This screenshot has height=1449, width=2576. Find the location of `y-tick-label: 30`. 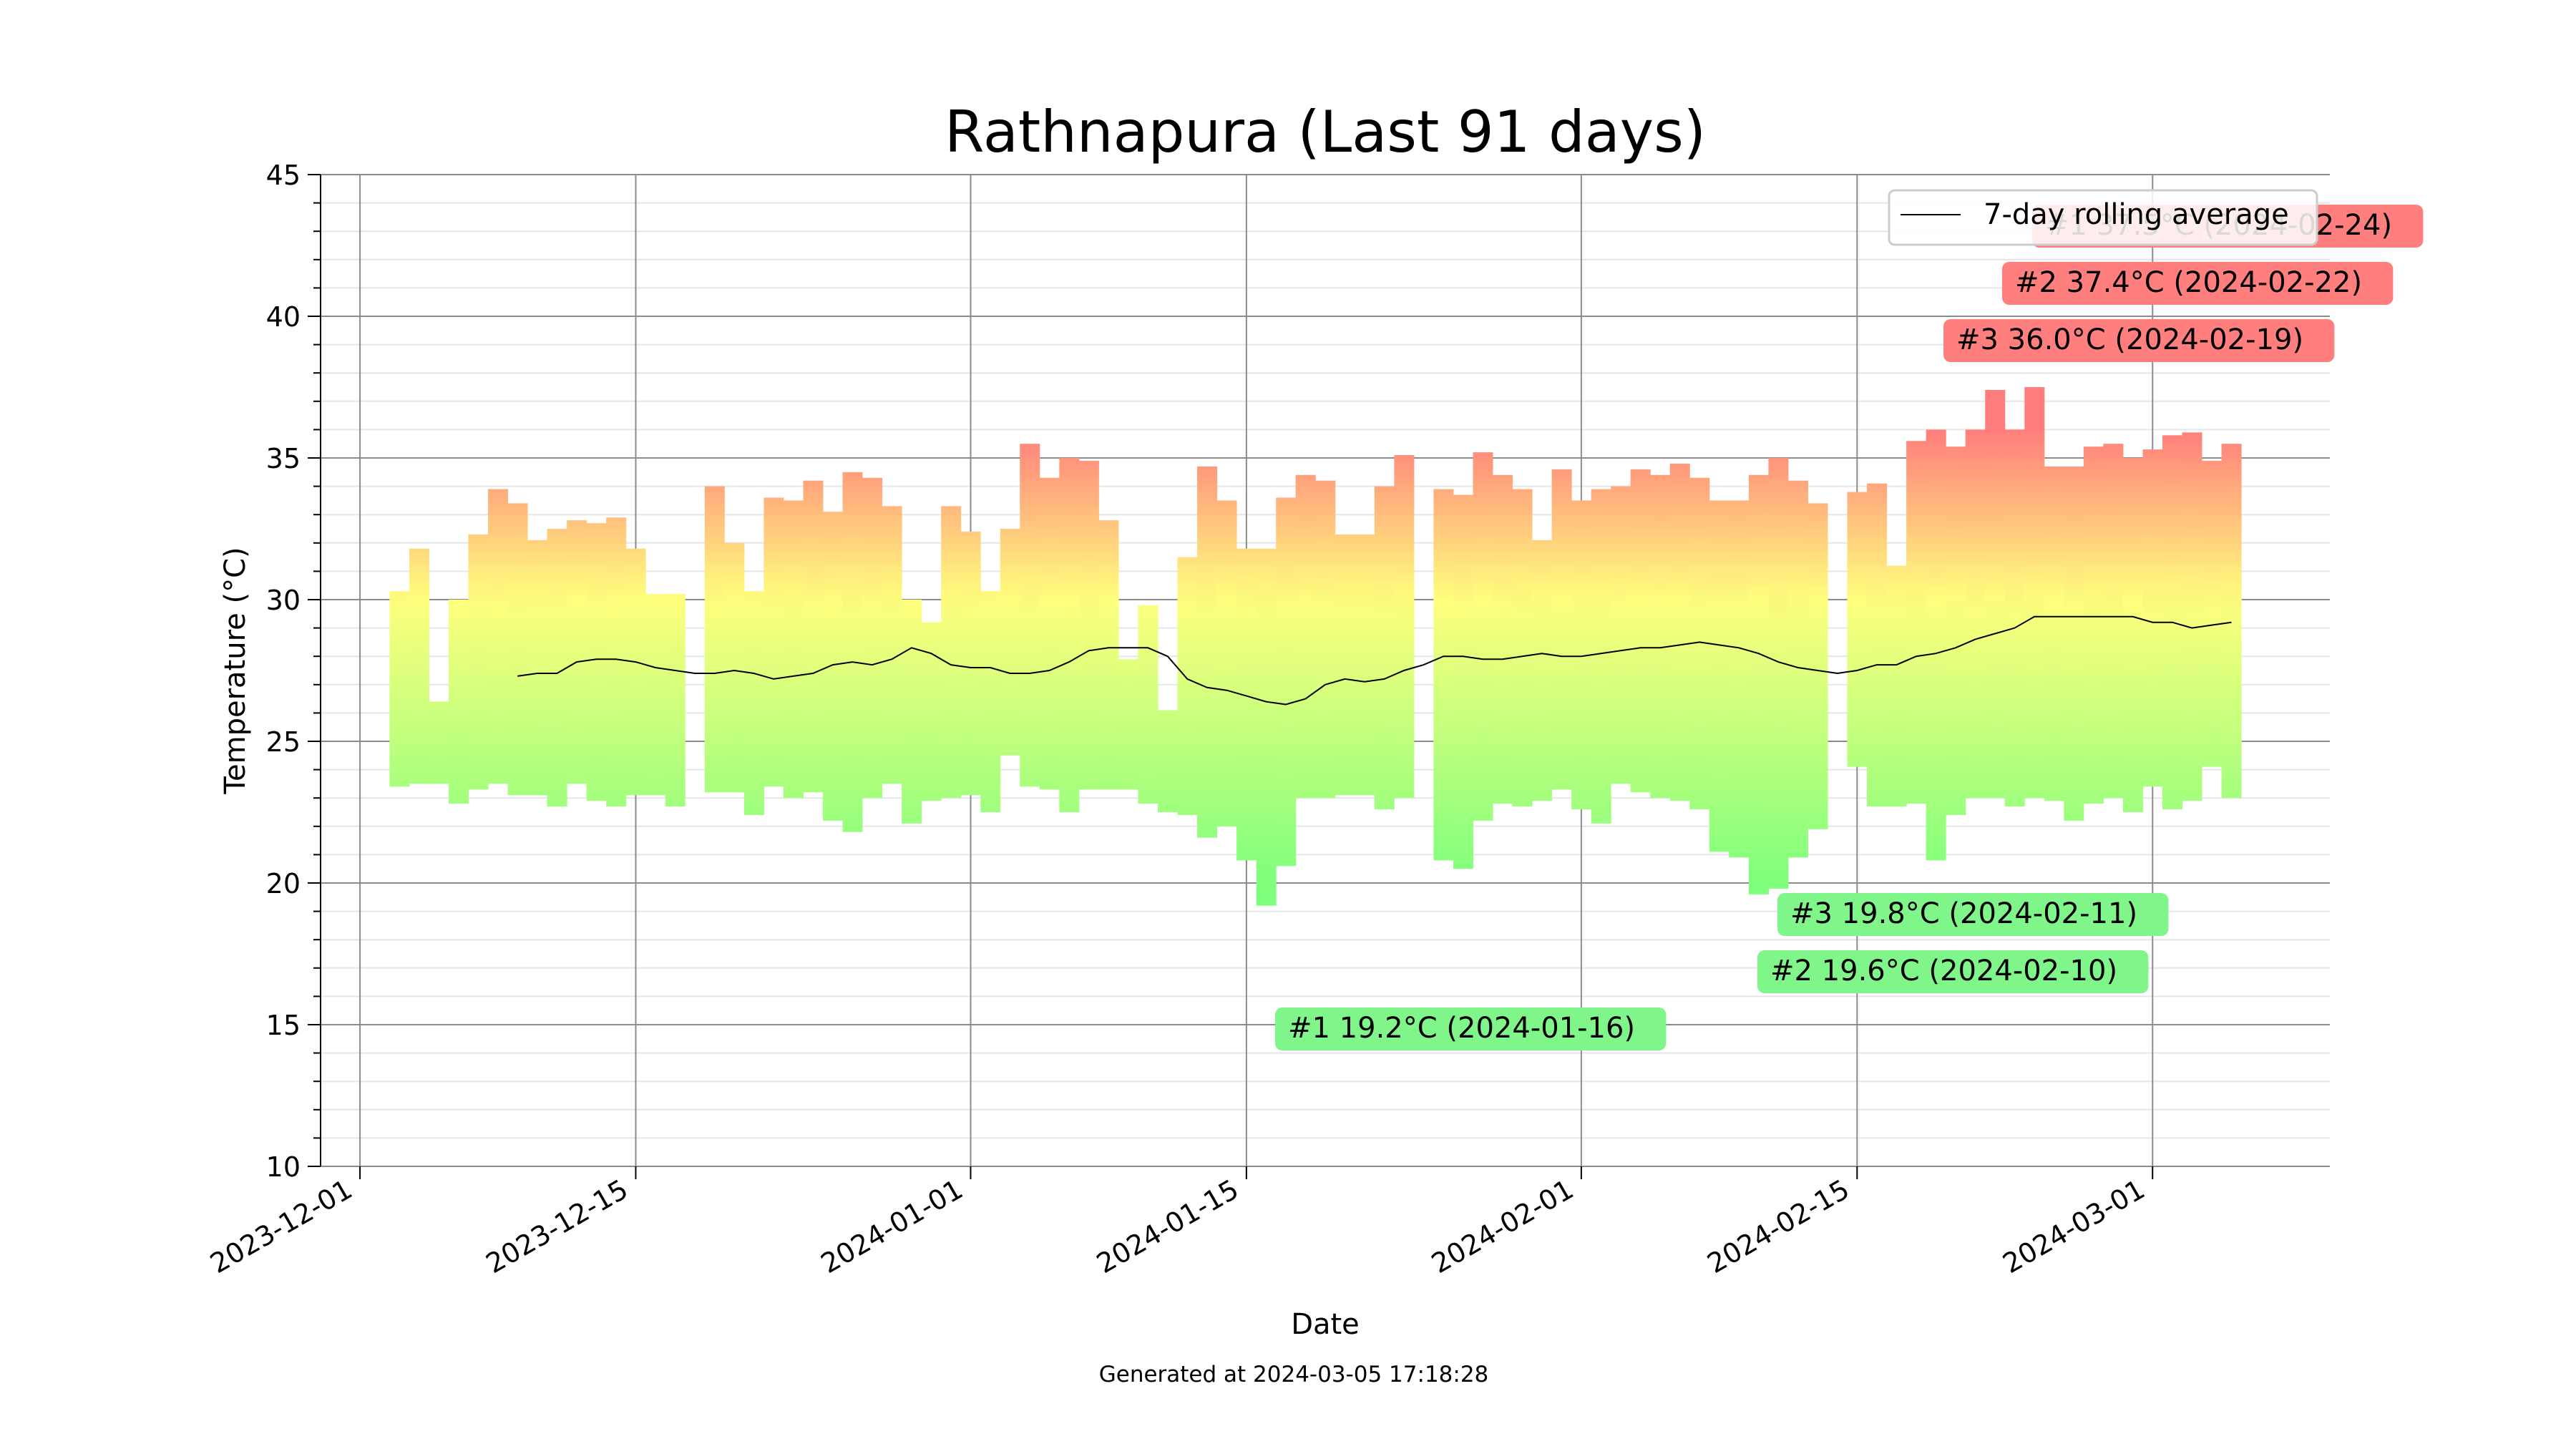

y-tick-label: 30 is located at coordinates (283, 600).